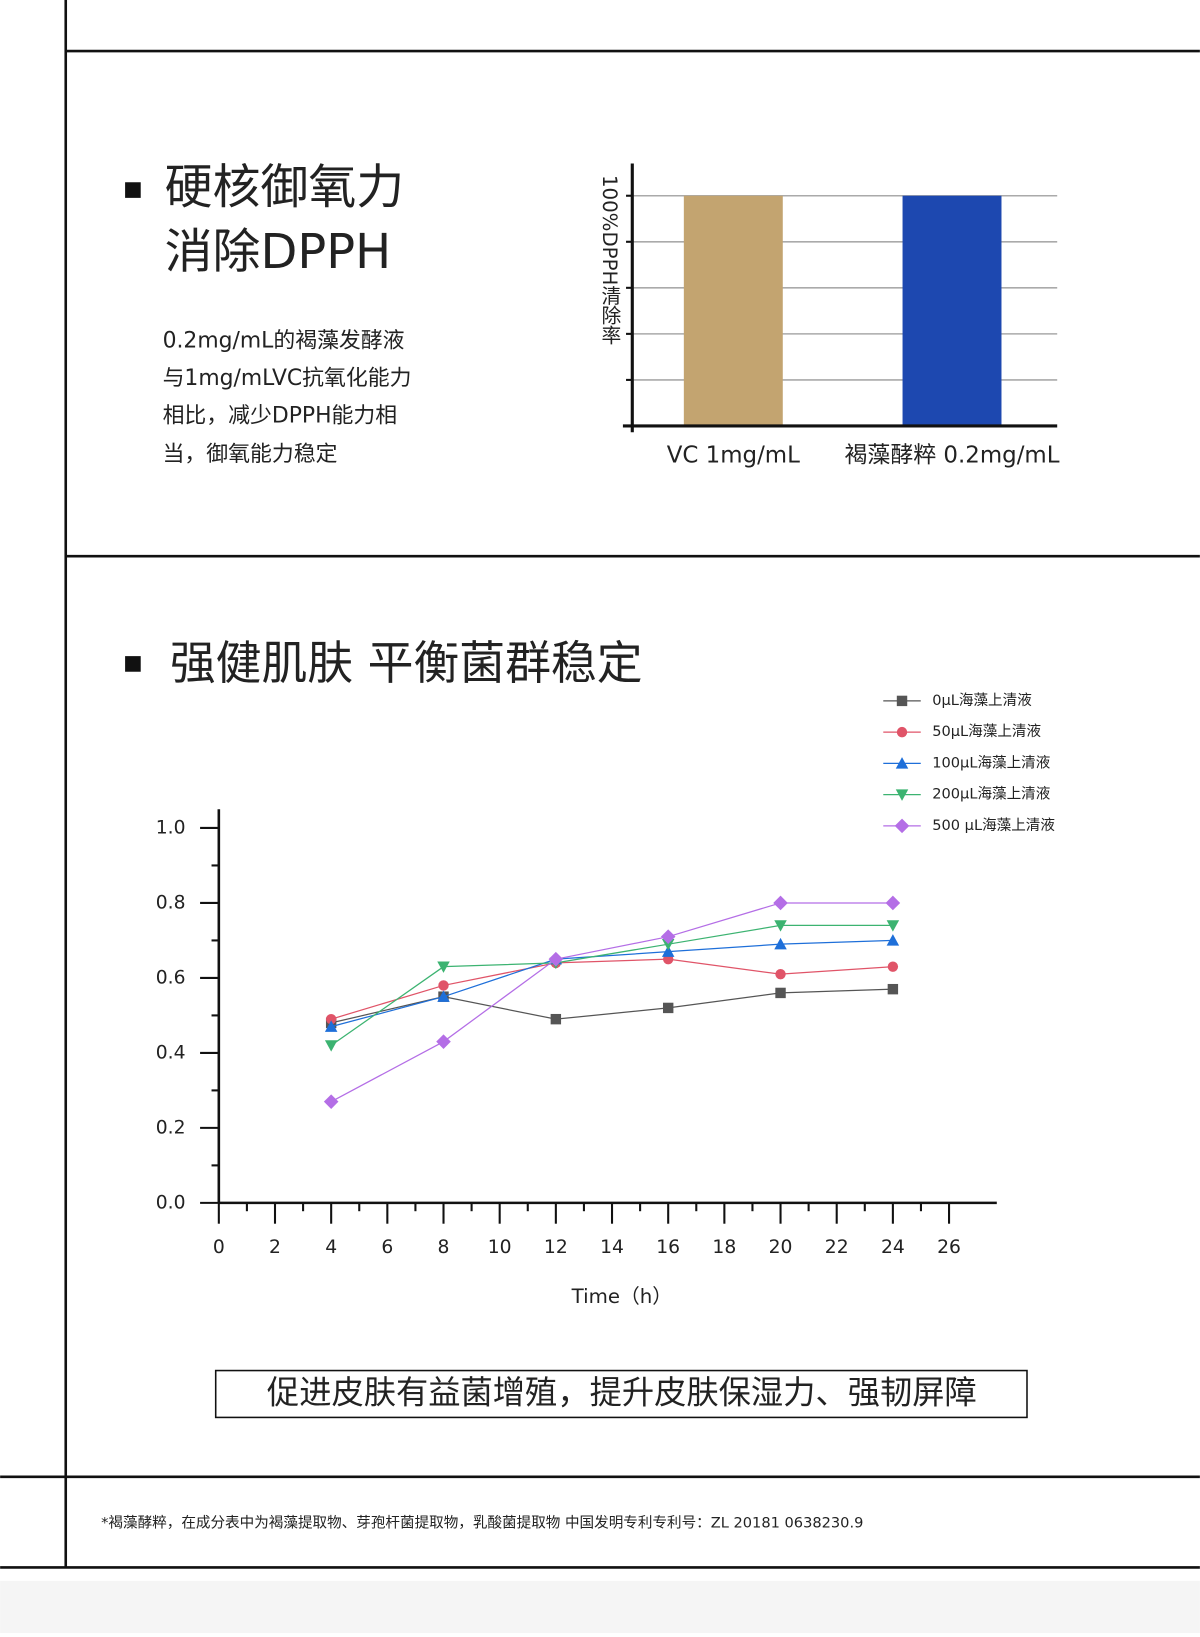  I want to click on y-tick-label: 1.0, so click(171, 827).